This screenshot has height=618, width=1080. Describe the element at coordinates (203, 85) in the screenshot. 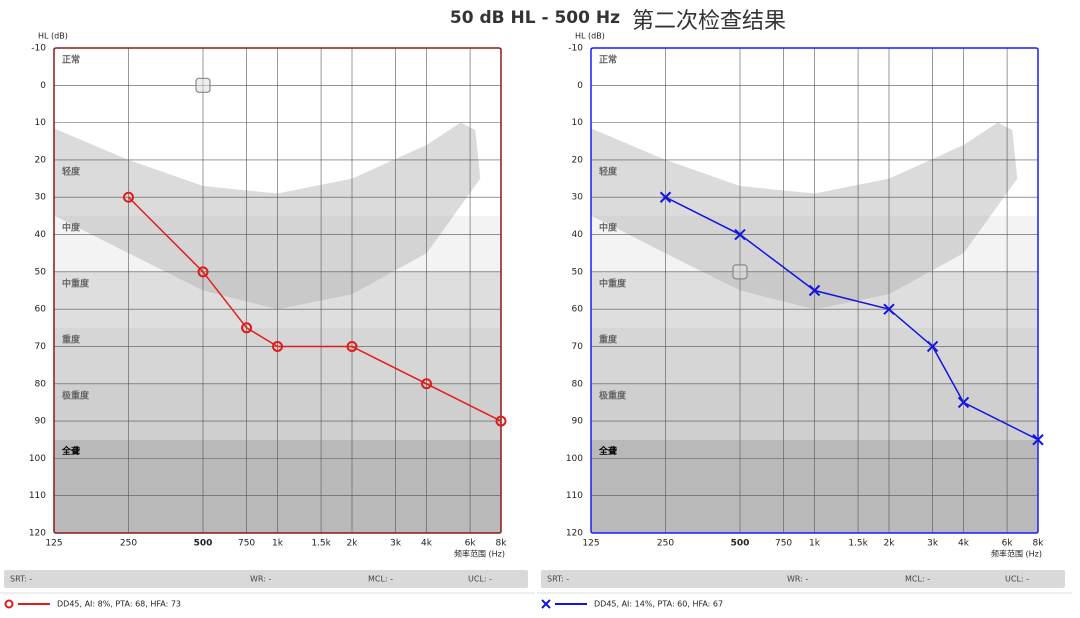

I see `test-cursor` at that location.